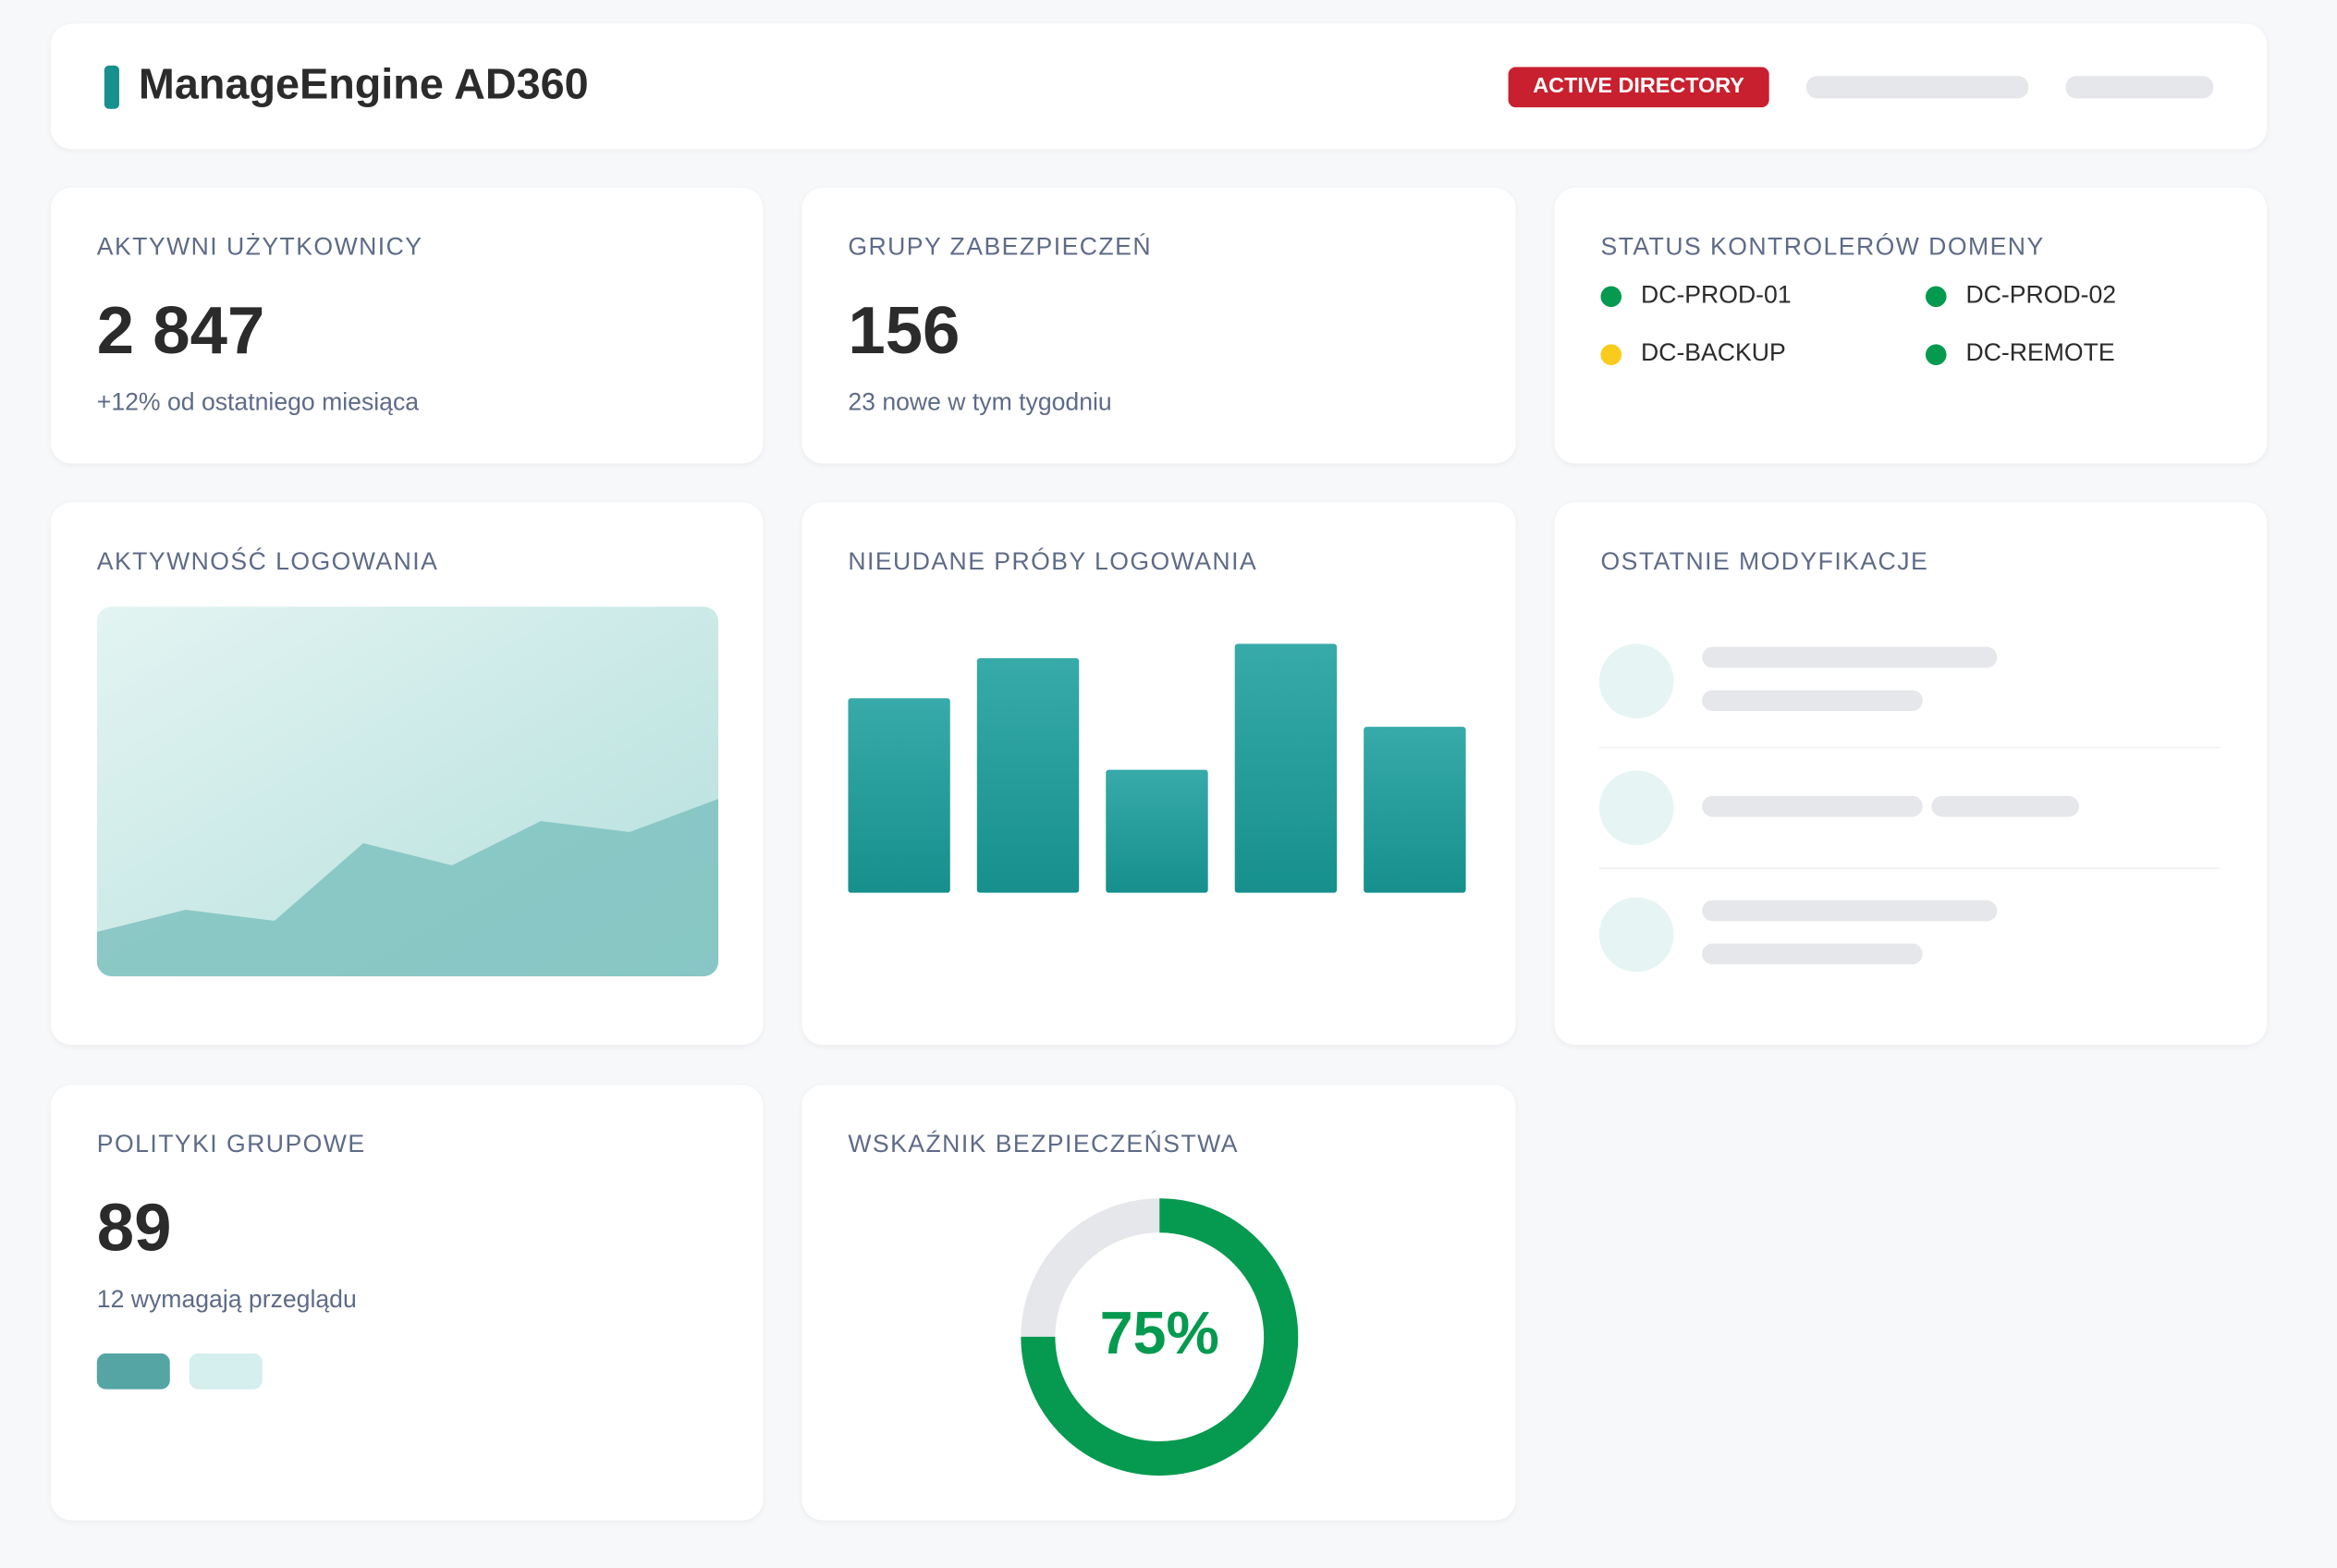 The width and height of the screenshot is (2337, 1568). I want to click on policy-chip-inactive, so click(226, 1372).